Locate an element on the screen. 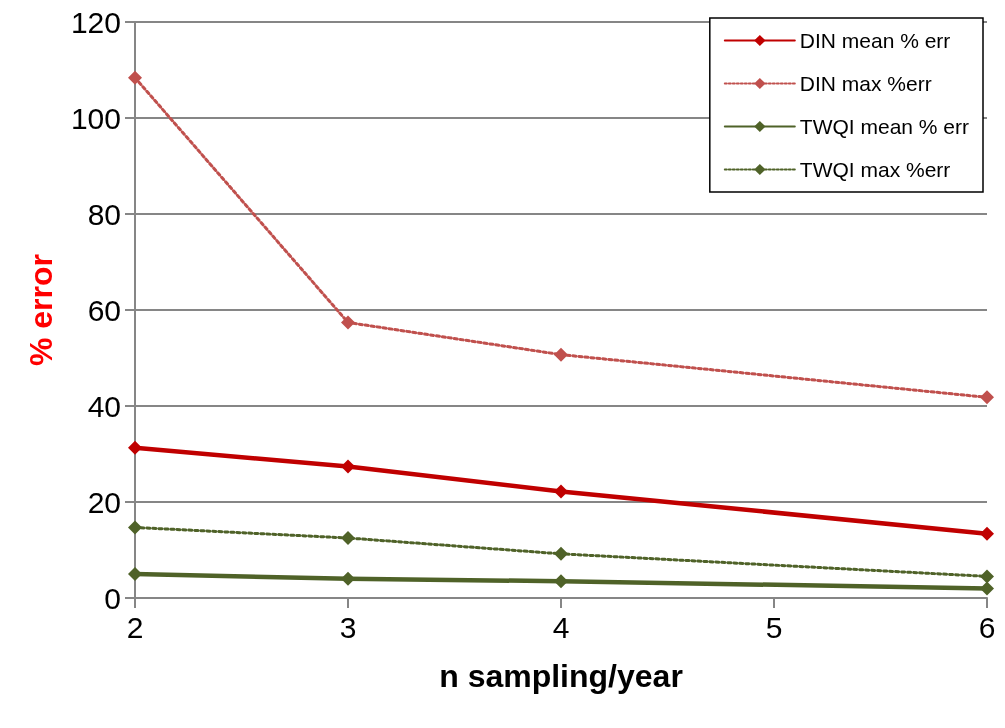 This screenshot has width=1005, height=728. y-tick-label: 80 is located at coordinates (104, 214).